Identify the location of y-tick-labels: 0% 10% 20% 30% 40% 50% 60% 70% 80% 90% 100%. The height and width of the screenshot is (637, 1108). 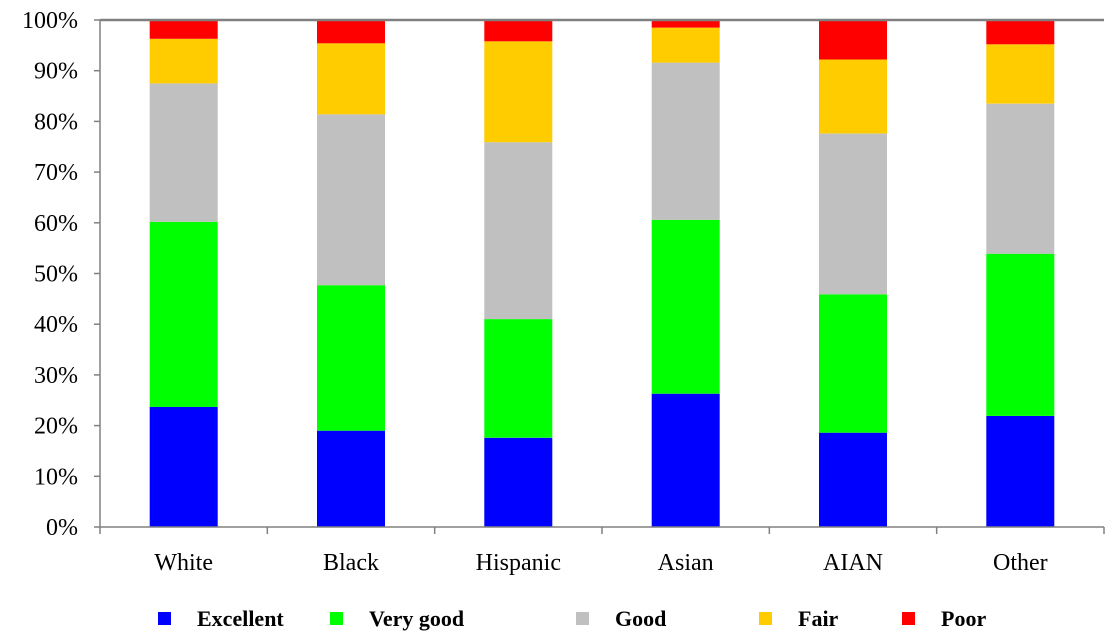
(50, 274).